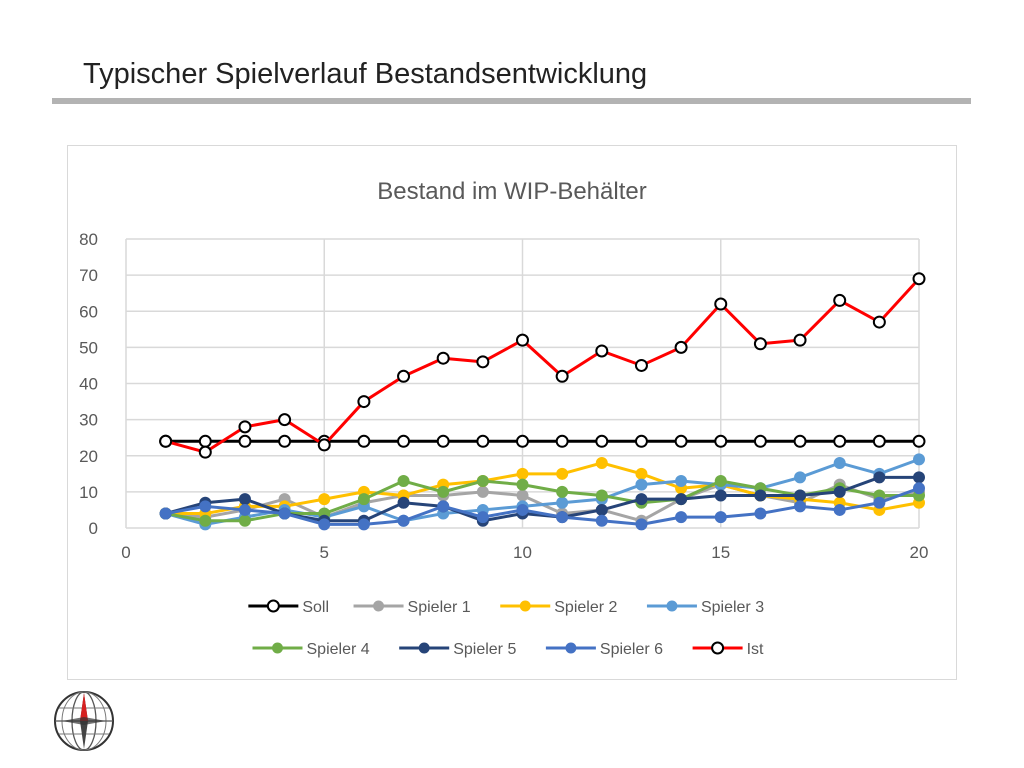 The height and width of the screenshot is (768, 1024). Describe the element at coordinates (324, 552) in the screenshot. I see `x-tick-label: 5` at that location.